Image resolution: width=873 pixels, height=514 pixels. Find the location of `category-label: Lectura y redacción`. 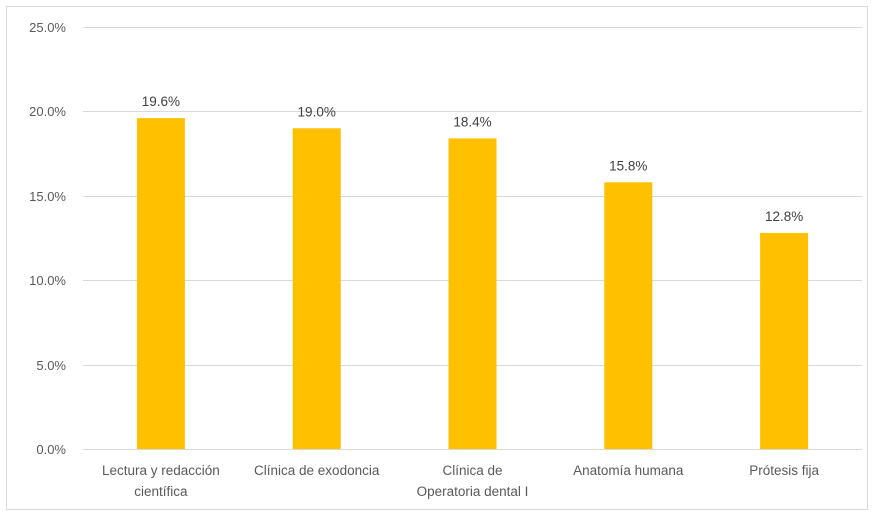

category-label: Lectura y redacción is located at coordinates (161, 470).